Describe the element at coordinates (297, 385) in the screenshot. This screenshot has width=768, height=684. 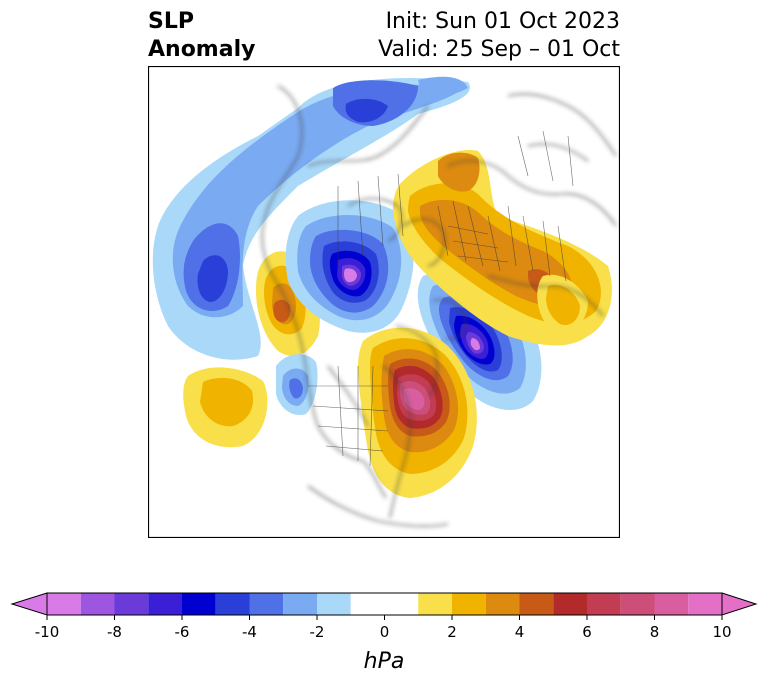
I see `anomaly-low-southwest` at that location.